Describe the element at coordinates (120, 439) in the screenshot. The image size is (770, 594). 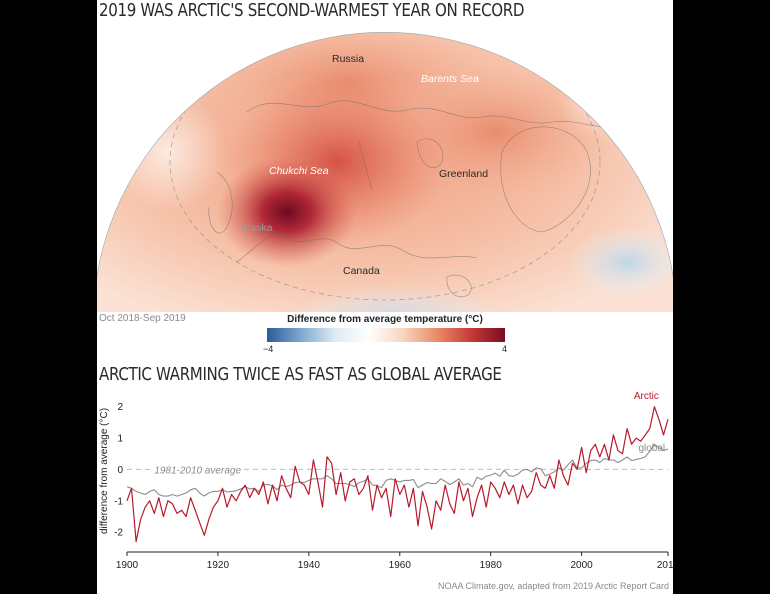
I see `y-tick-label: 1` at that location.